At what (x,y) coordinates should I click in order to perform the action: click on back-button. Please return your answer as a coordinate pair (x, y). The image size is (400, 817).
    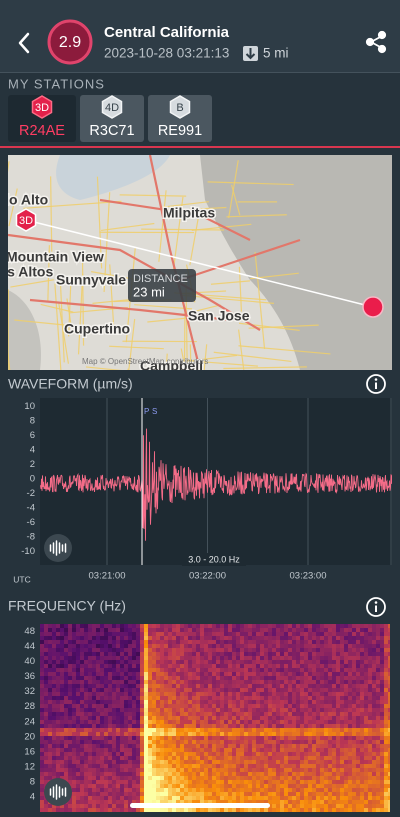
    Looking at the image, I should click on (24, 43).